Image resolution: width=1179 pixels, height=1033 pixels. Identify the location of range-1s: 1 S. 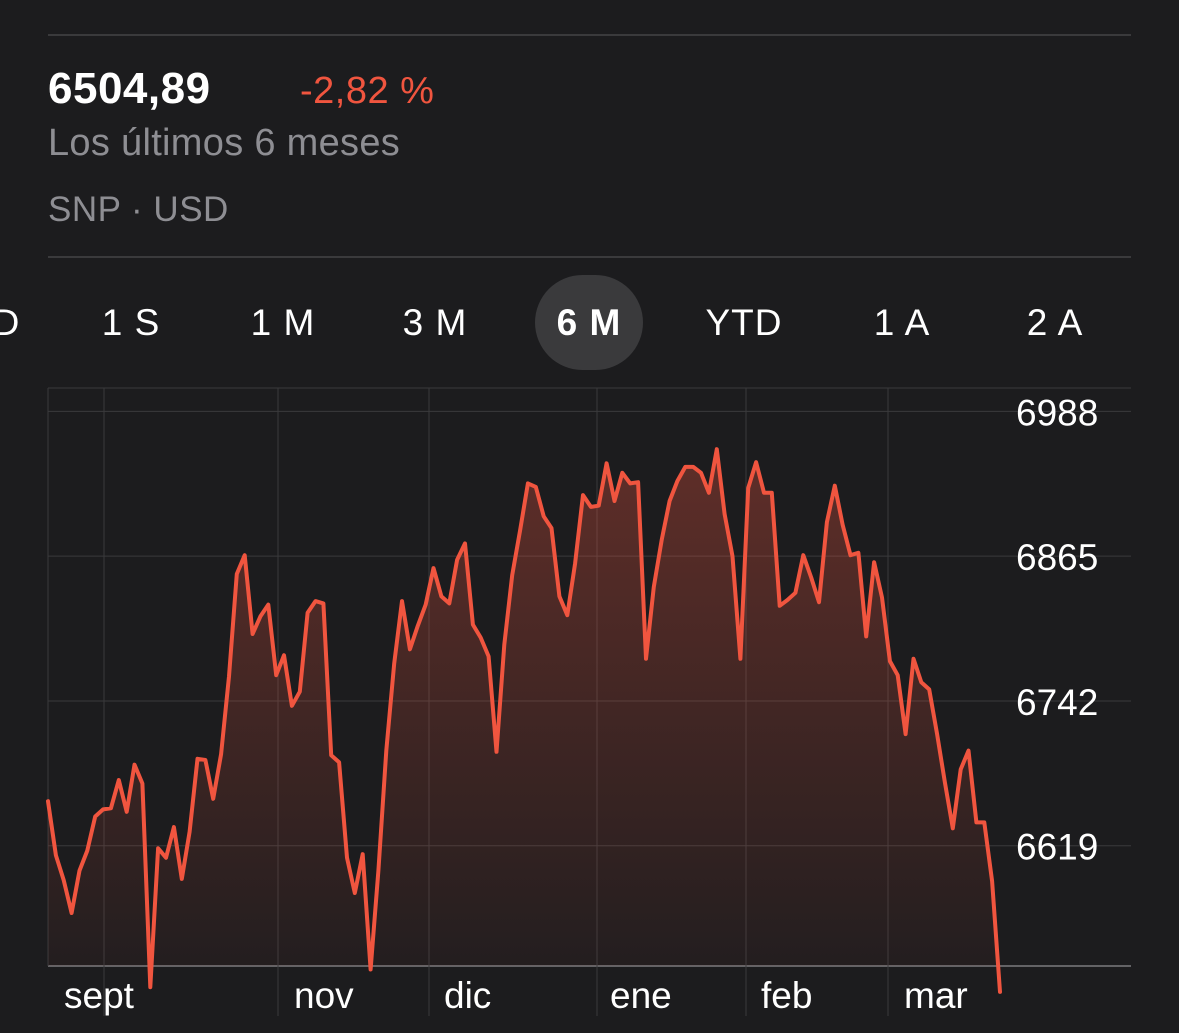
(131, 322).